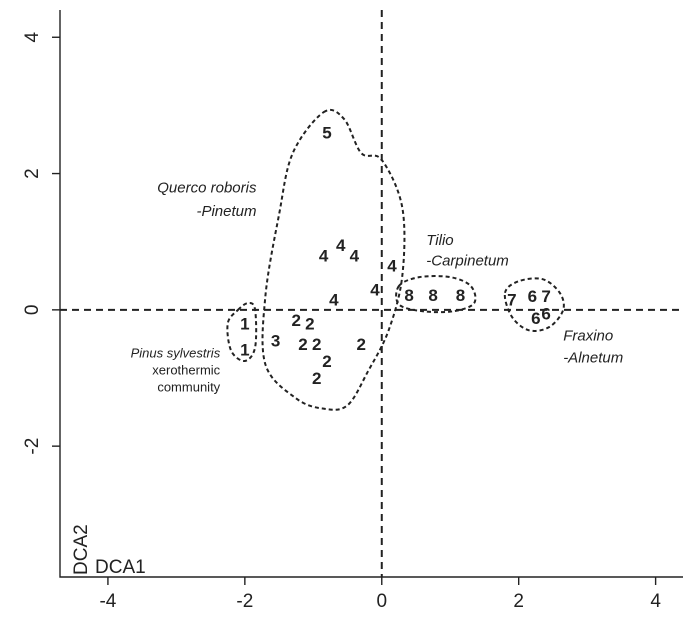  I want to click on group-annotation: xerothermic, so click(186, 370).